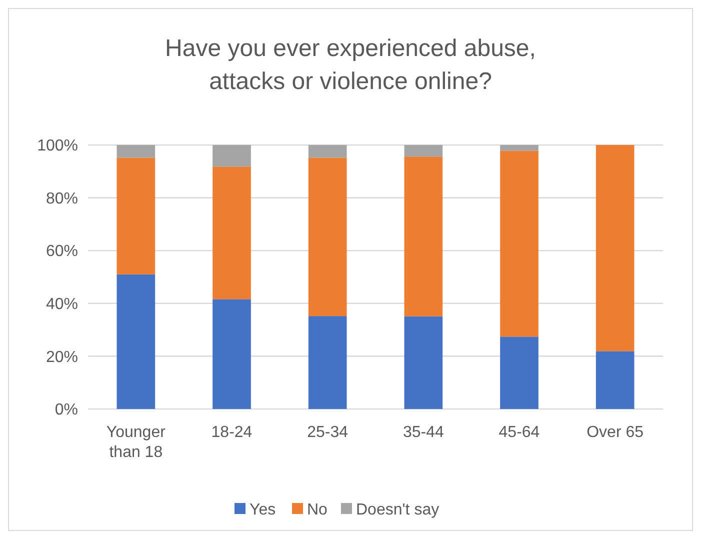 This screenshot has width=701, height=539. What do you see at coordinates (57, 146) in the screenshot?
I see `y-tick-label: 100%` at bounding box center [57, 146].